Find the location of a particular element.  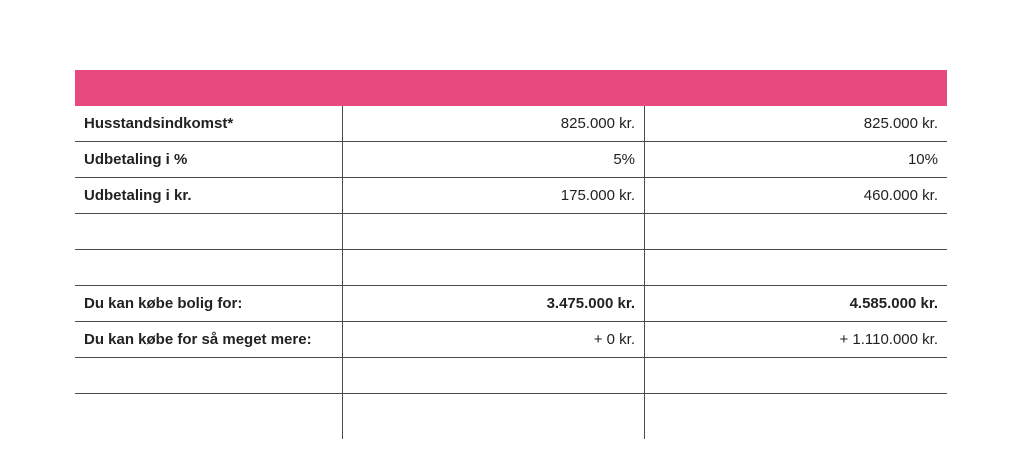

row-value-col2: 10% is located at coordinates (922, 159).